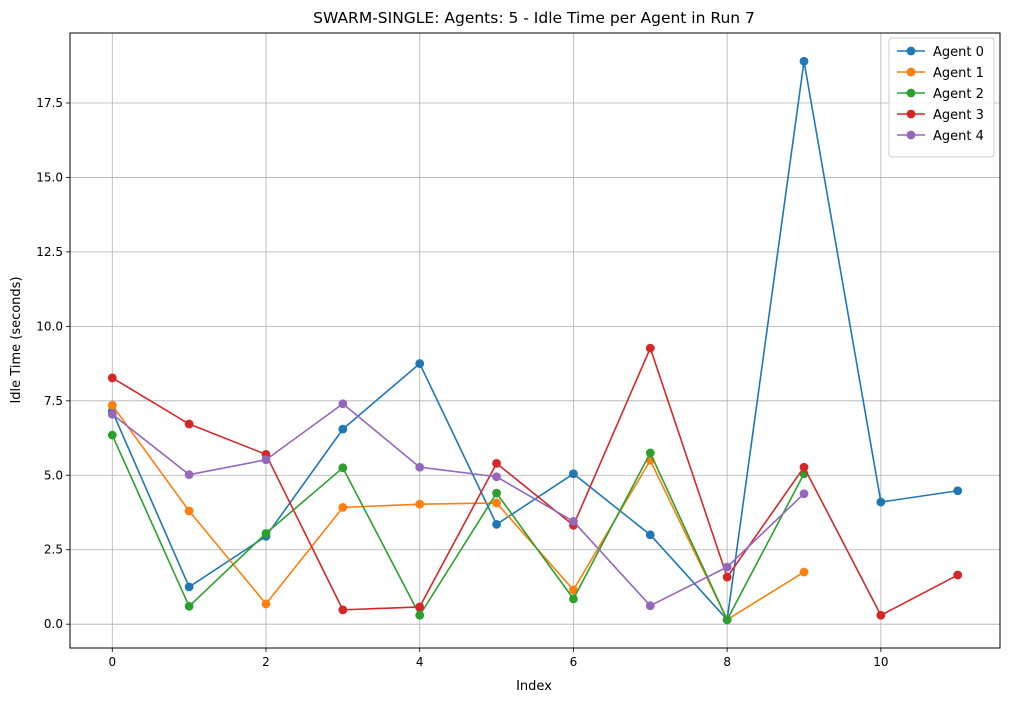  Describe the element at coordinates (53, 550) in the screenshot. I see `y-tick-label: 2.5` at that location.